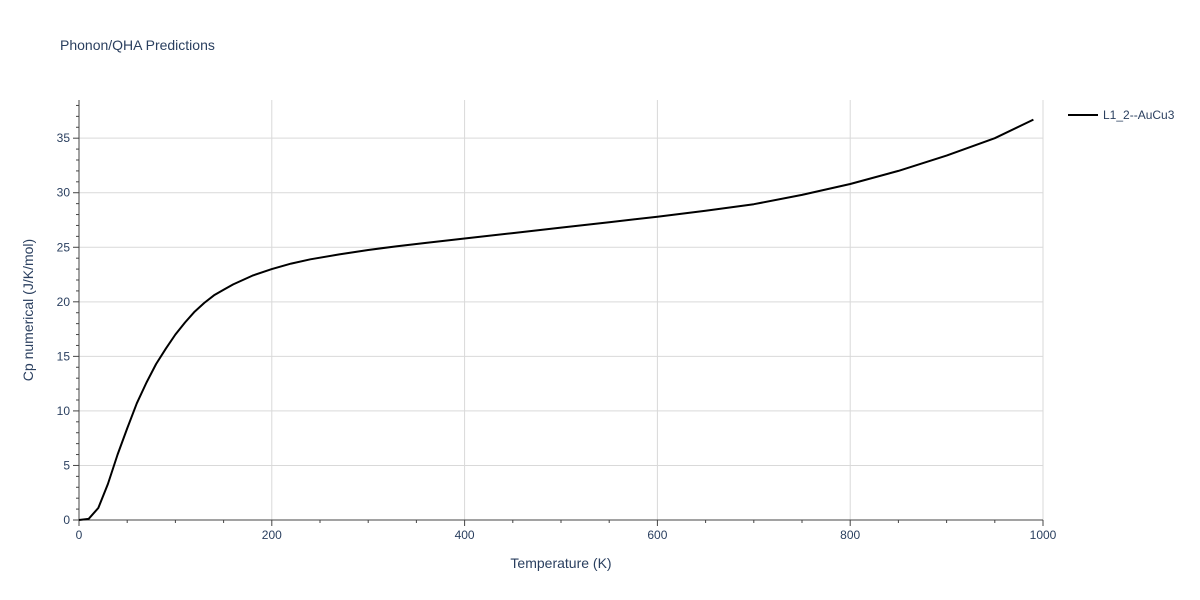  I want to click on y-tick-label: 25, so click(64, 247).